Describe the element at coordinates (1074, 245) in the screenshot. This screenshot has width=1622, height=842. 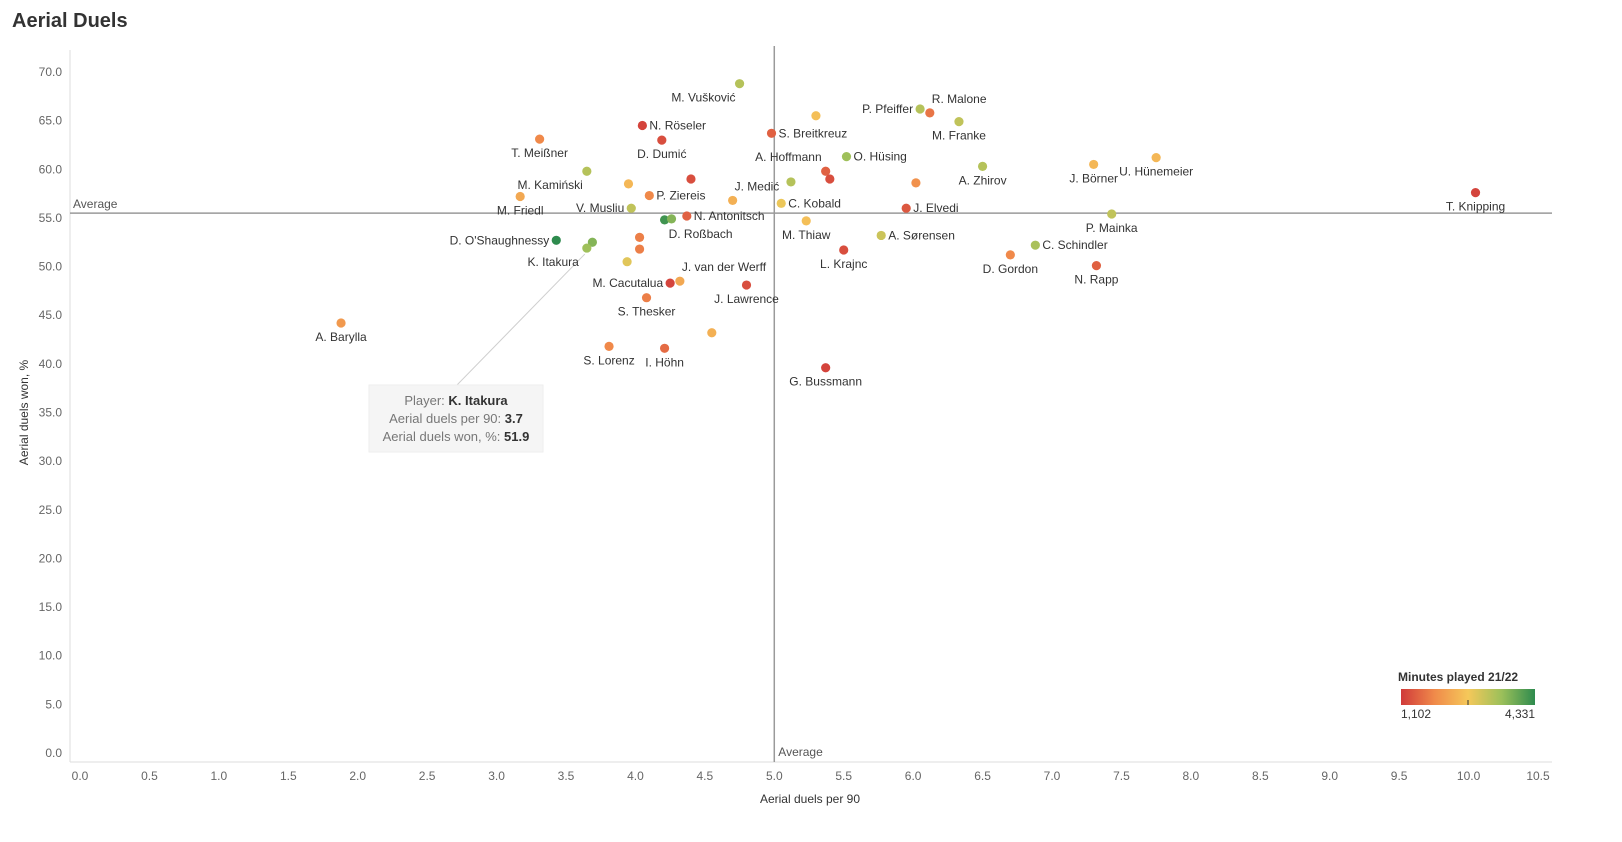
I see `point-label: C. Schindler` at that location.